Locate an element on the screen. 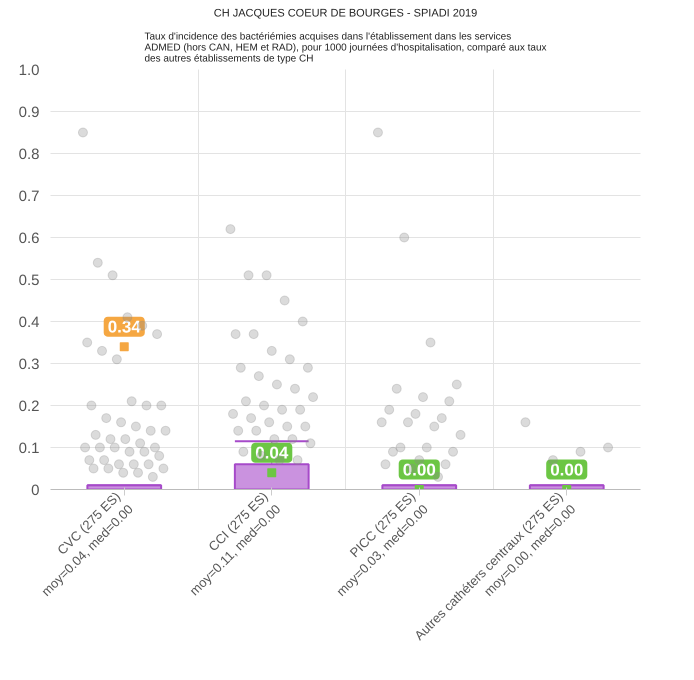 The width and height of the screenshot is (694, 680). y-tick-label: 0.2 is located at coordinates (29, 406).